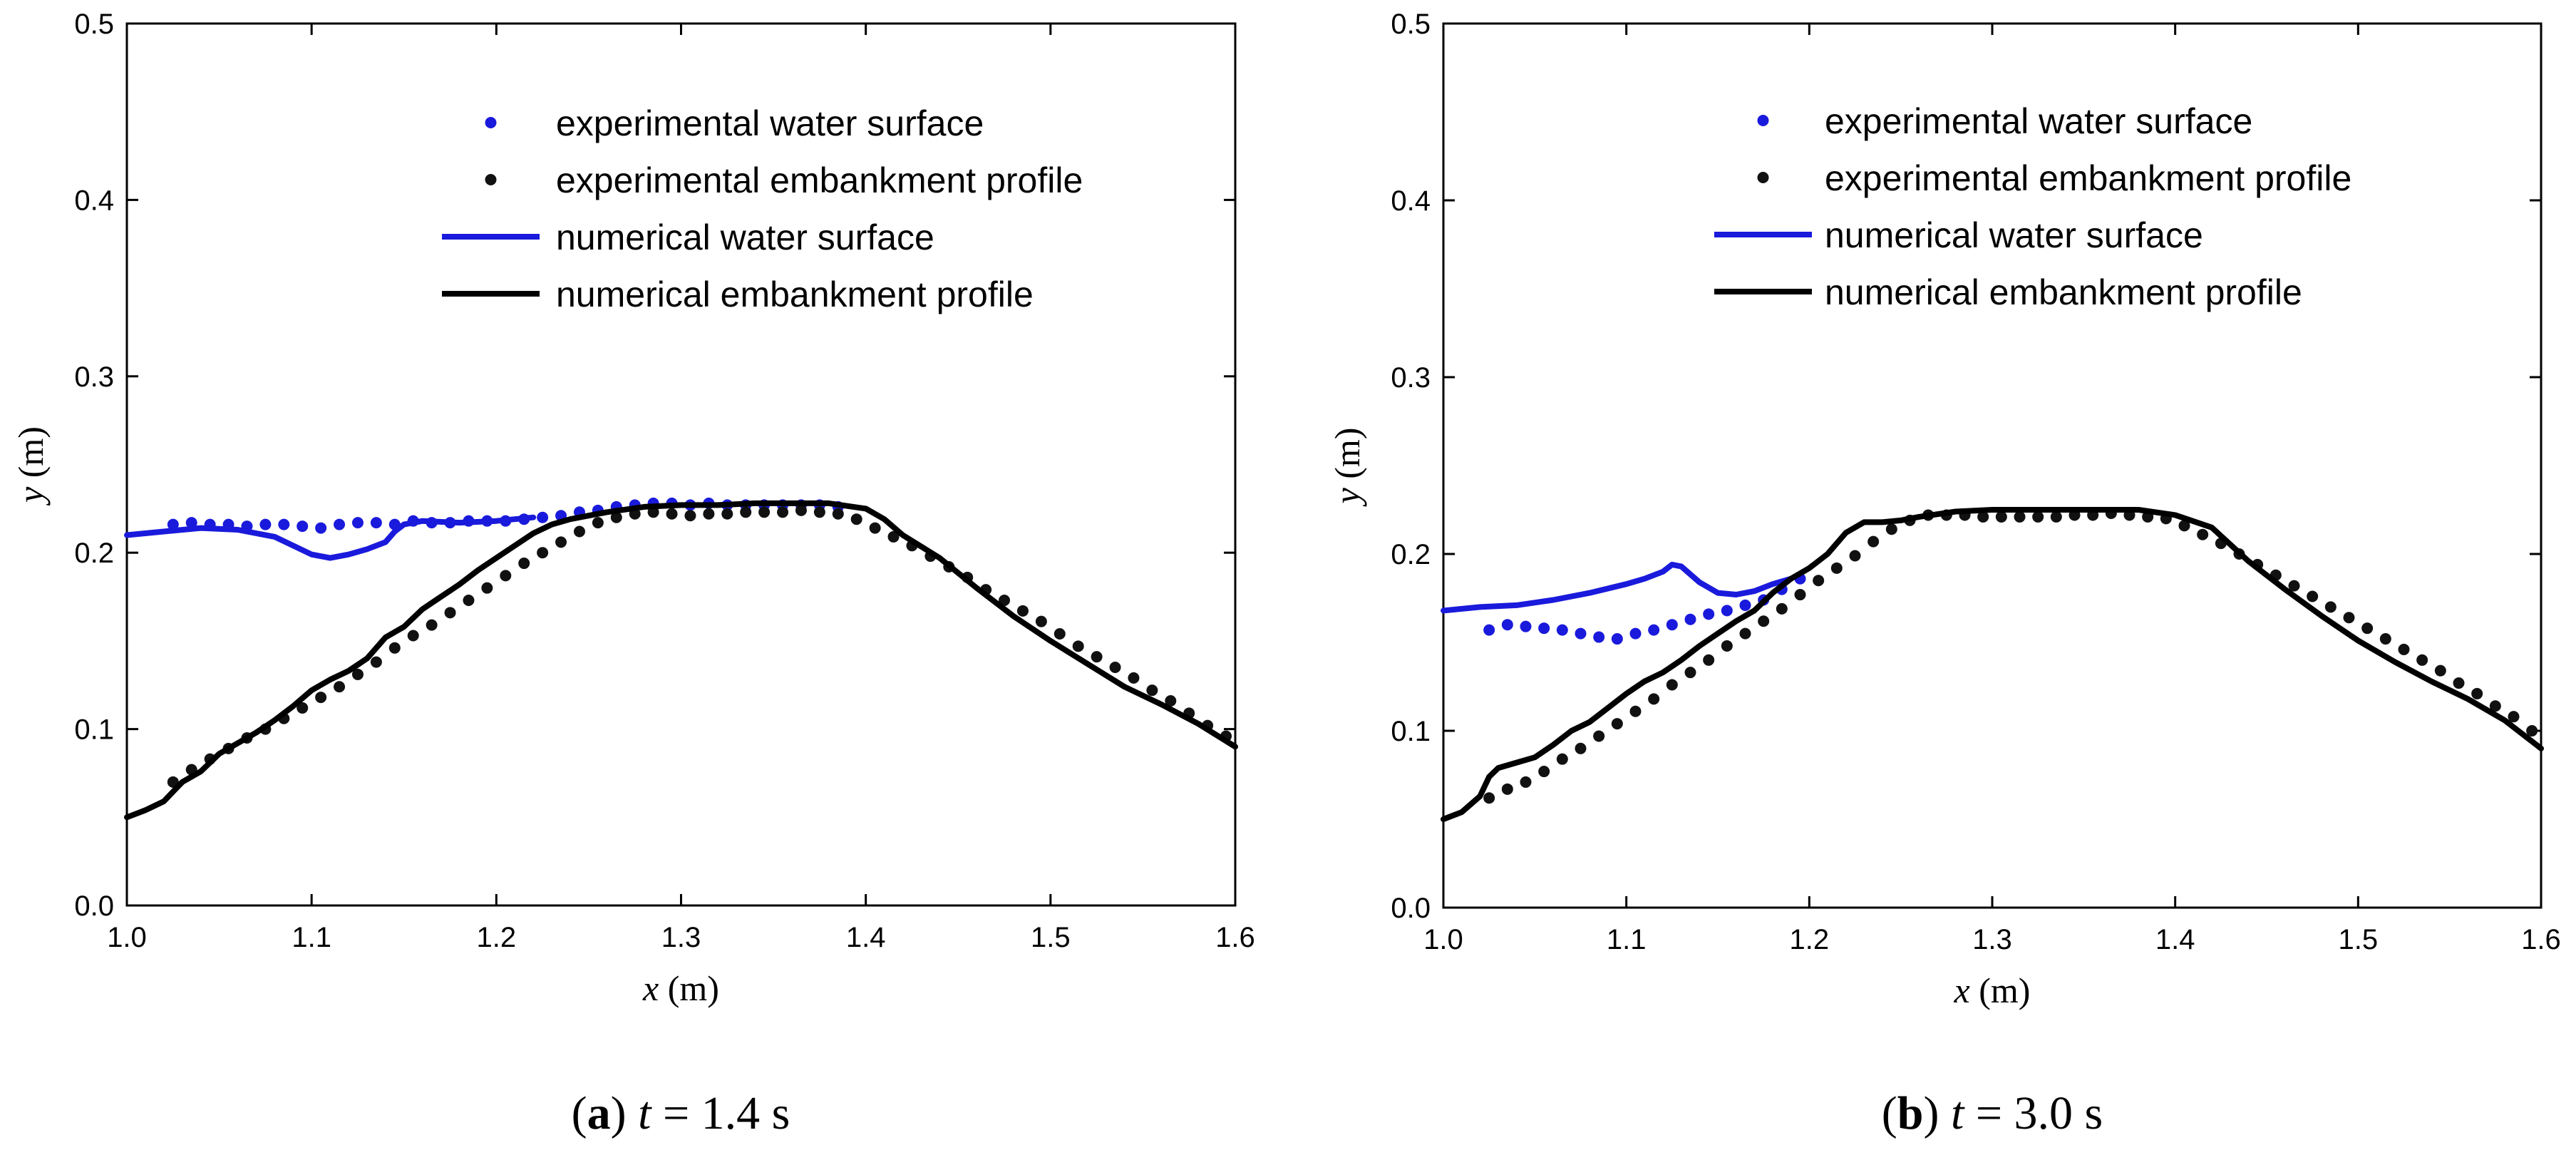  Describe the element at coordinates (2033, 1113) in the screenshot. I see `caption-time-value: = 3.0 s` at that location.